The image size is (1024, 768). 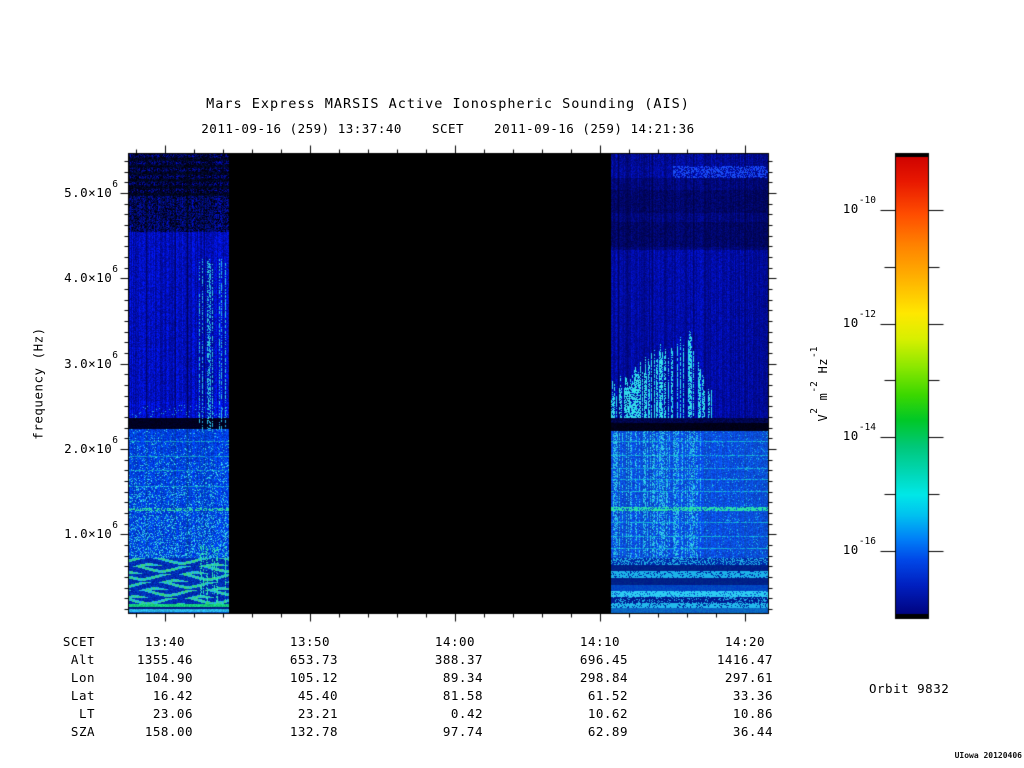 What do you see at coordinates (82, 731) in the screenshot?
I see `ephemeris-row-label: SZA` at bounding box center [82, 731].